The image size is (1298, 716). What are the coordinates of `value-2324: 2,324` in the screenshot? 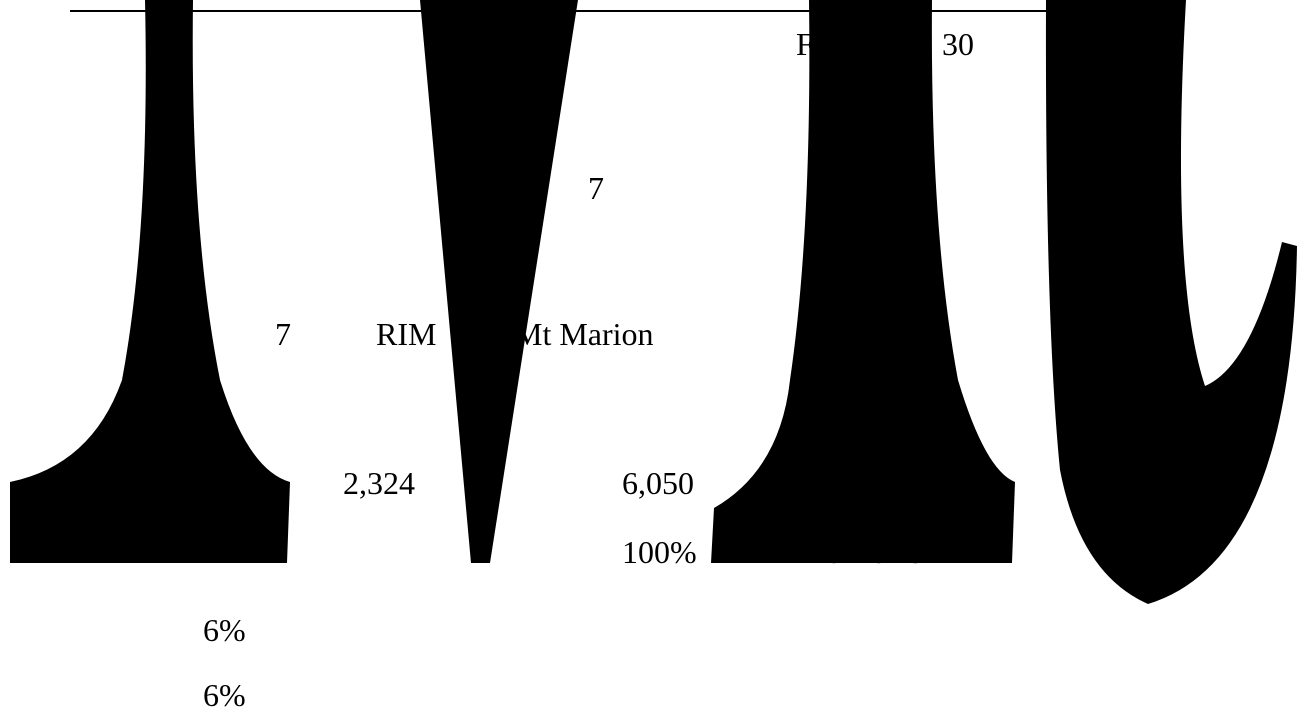 It's located at (379, 483).